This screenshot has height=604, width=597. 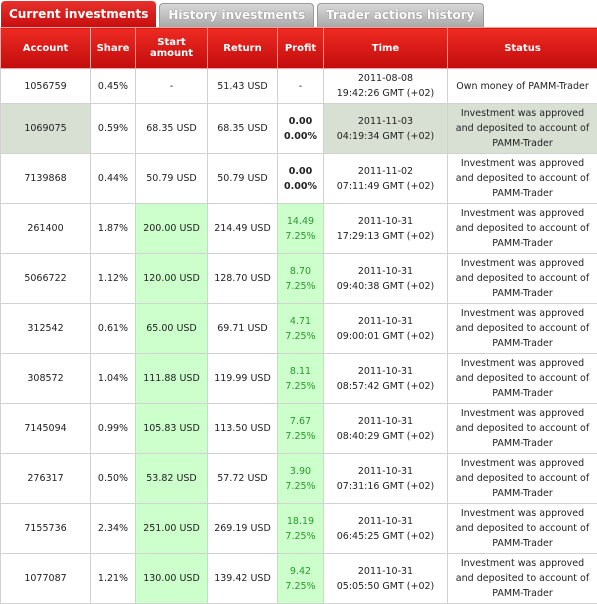 I want to click on start-amount-cell: 50.79 USD, so click(x=172, y=179).